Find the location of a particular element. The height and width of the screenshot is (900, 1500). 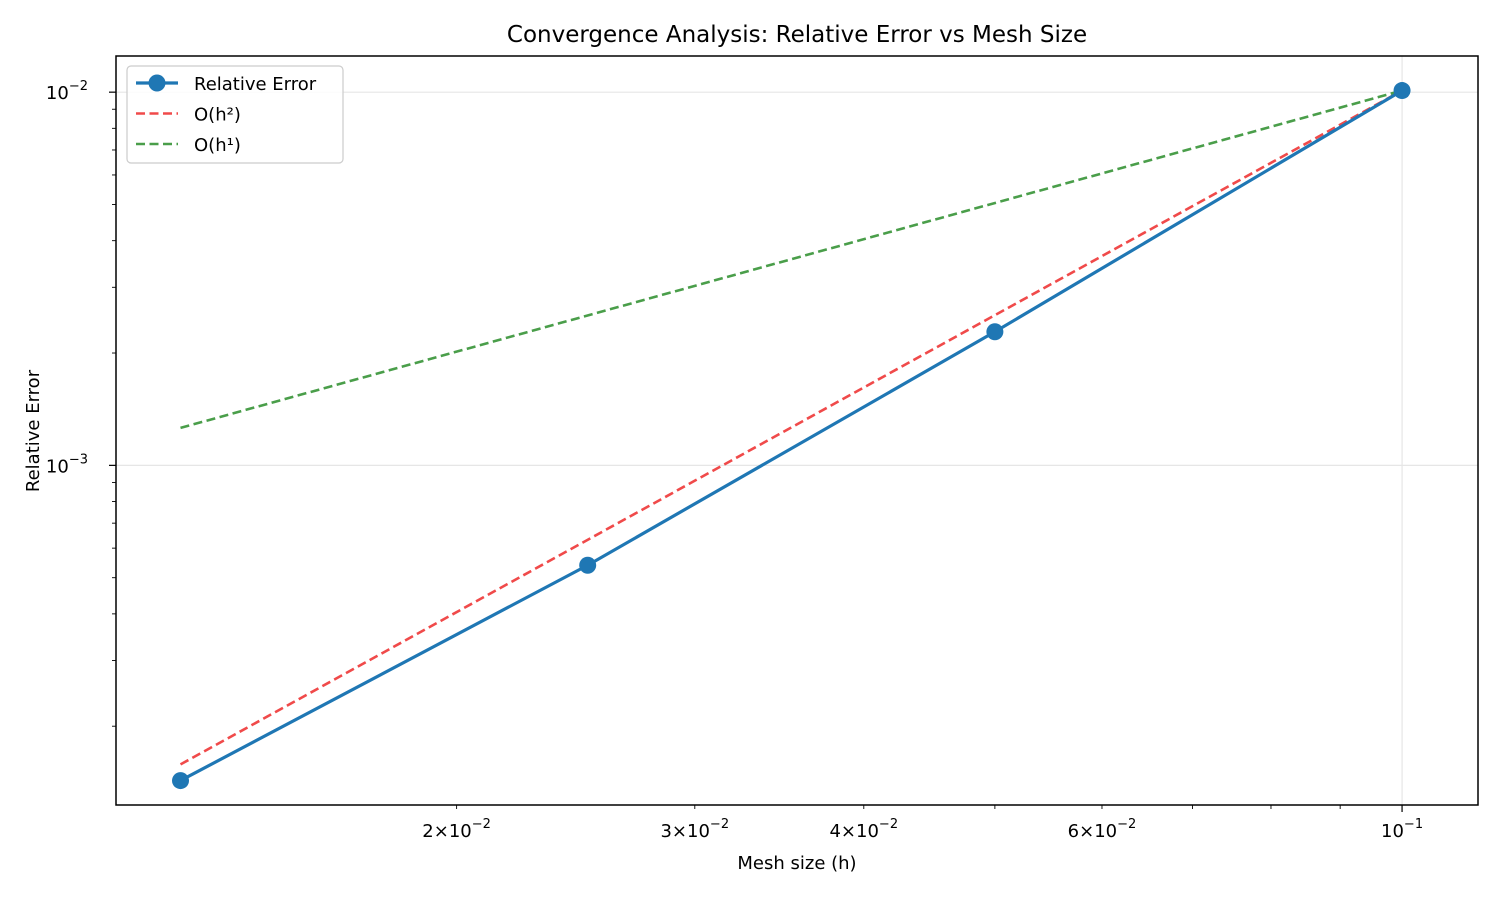

x-tick-mantissa: 3 is located at coordinates (665, 831).